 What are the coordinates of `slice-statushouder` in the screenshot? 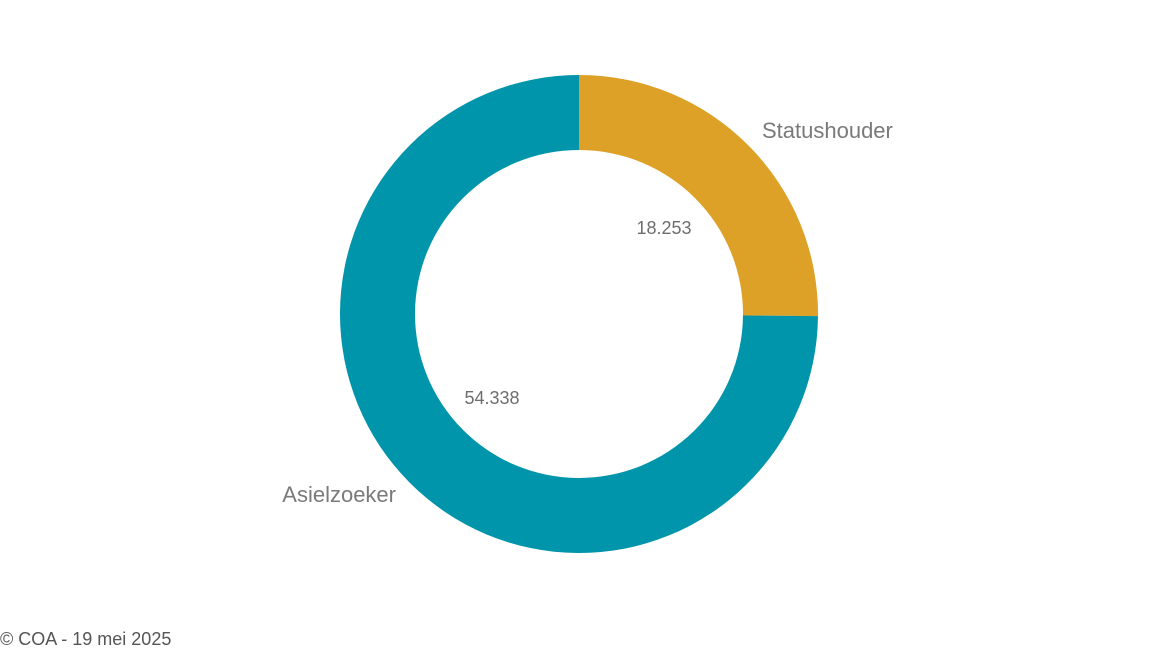 It's located at (699, 196).